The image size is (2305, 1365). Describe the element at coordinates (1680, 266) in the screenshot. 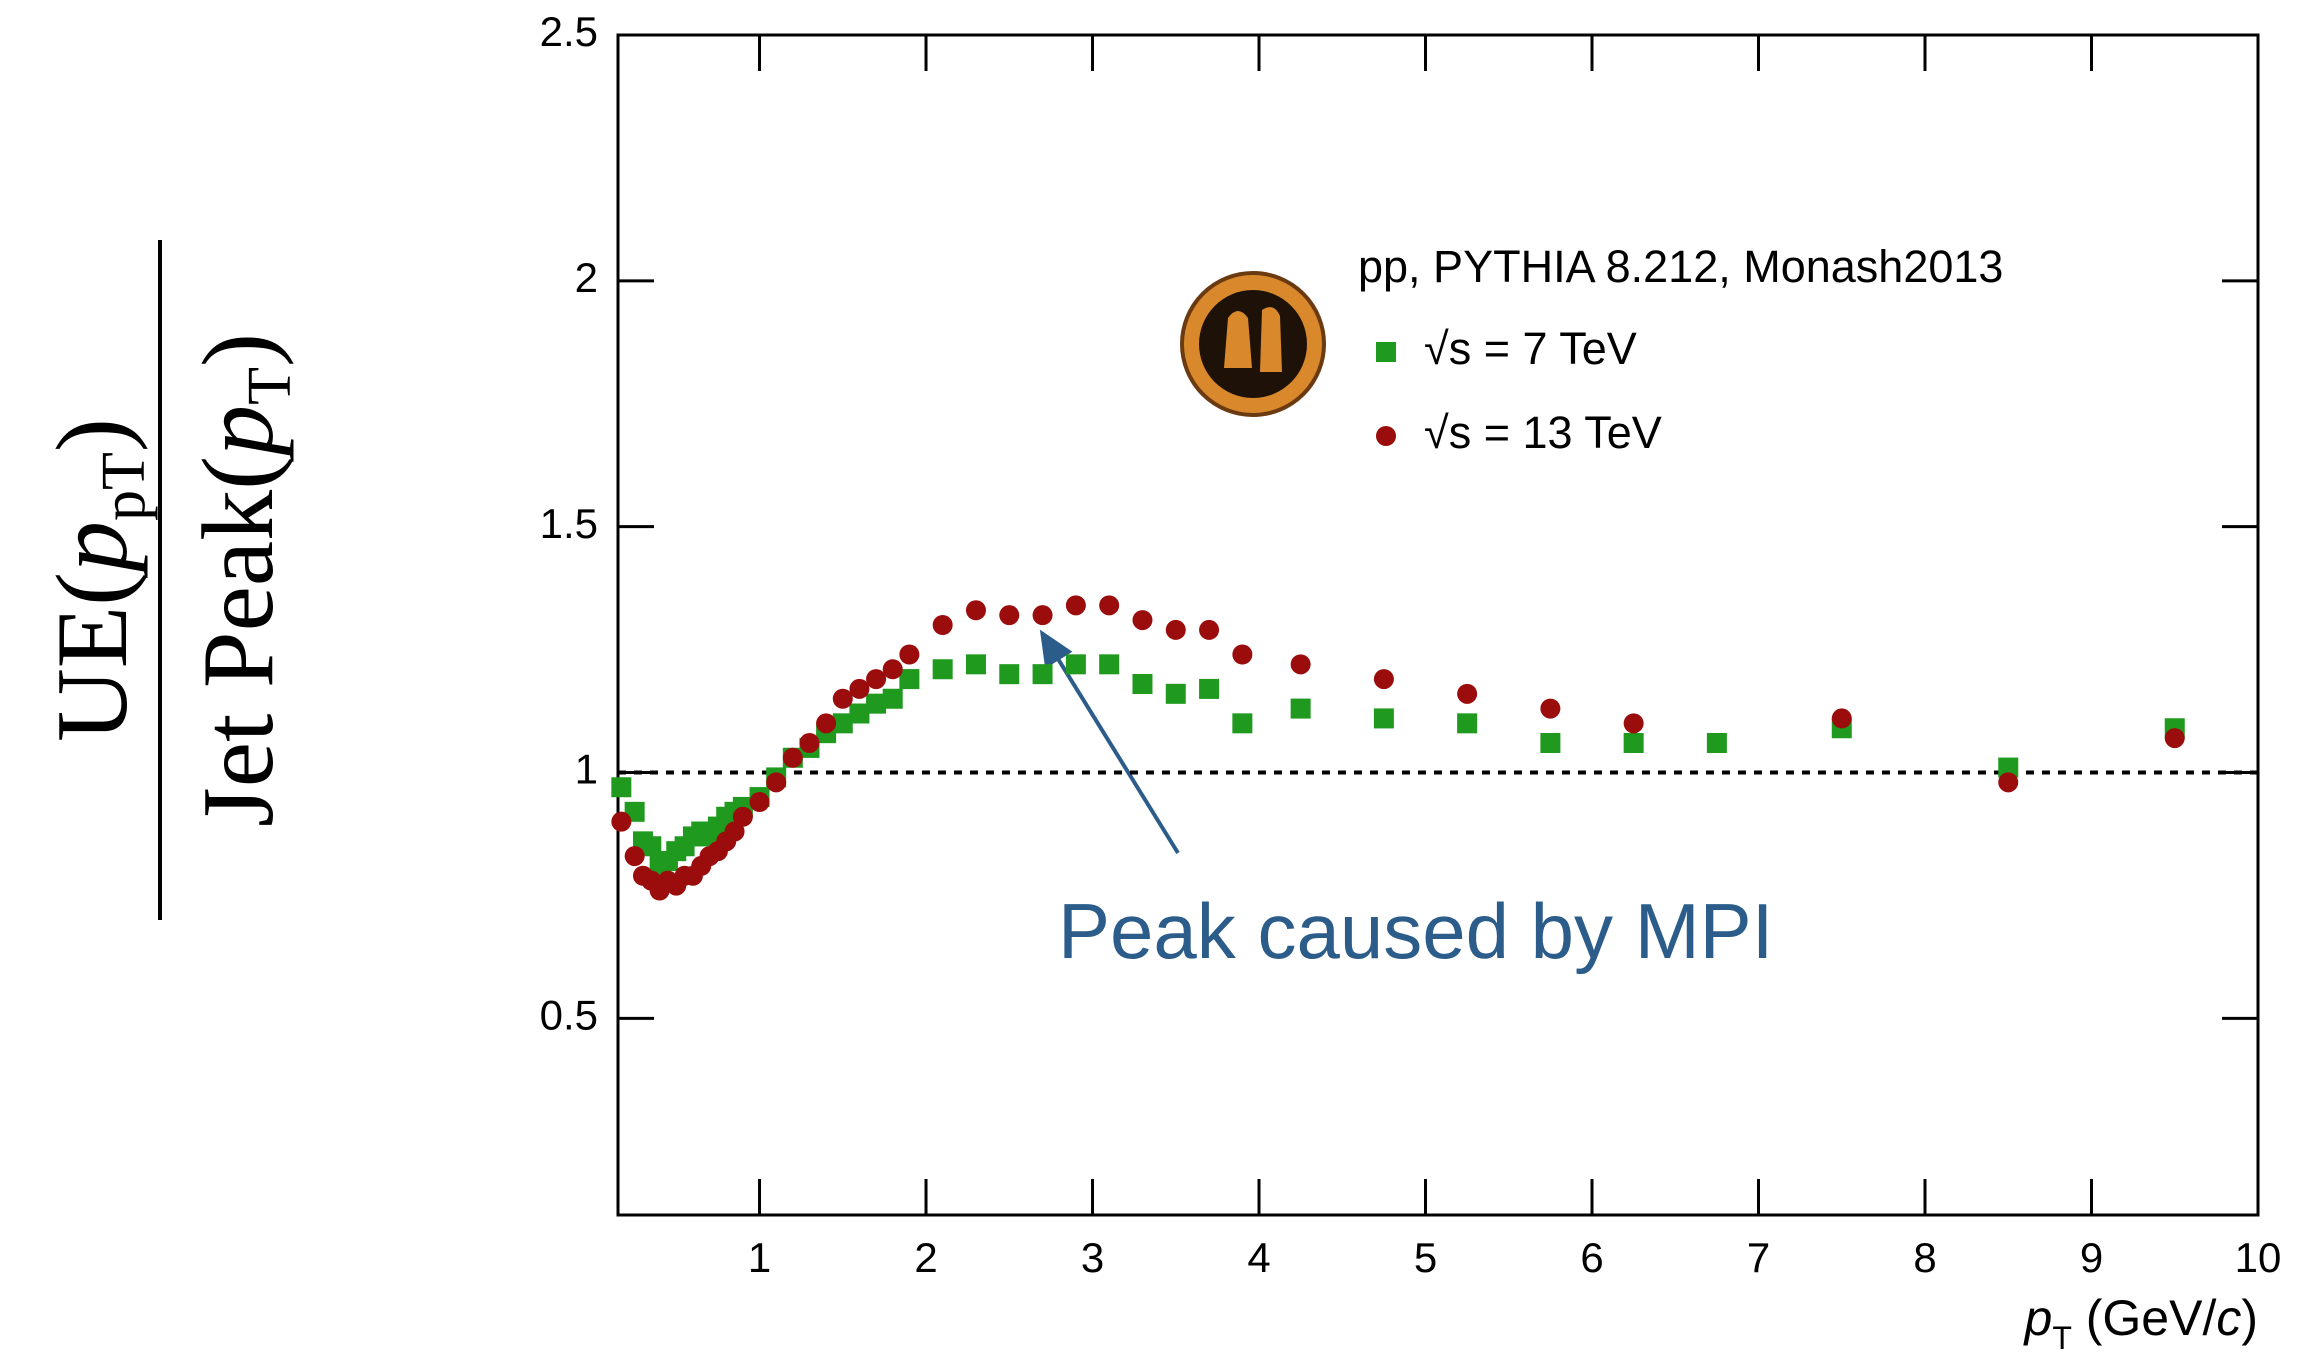

I see `legend-title: pp, PYTHIA 8.212, Monash2013` at that location.